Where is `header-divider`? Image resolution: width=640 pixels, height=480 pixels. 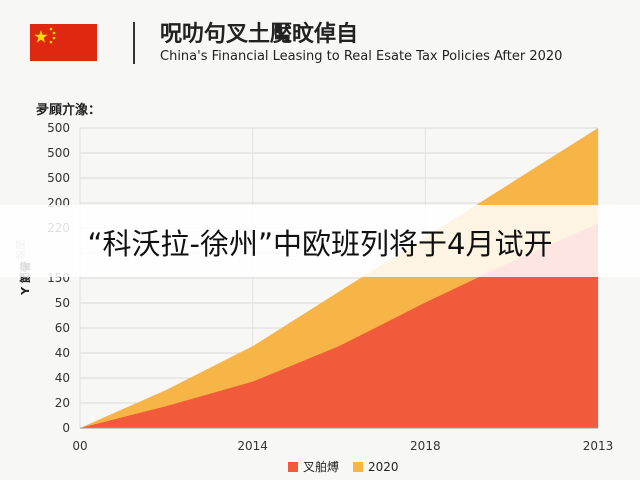
header-divider is located at coordinates (134, 43).